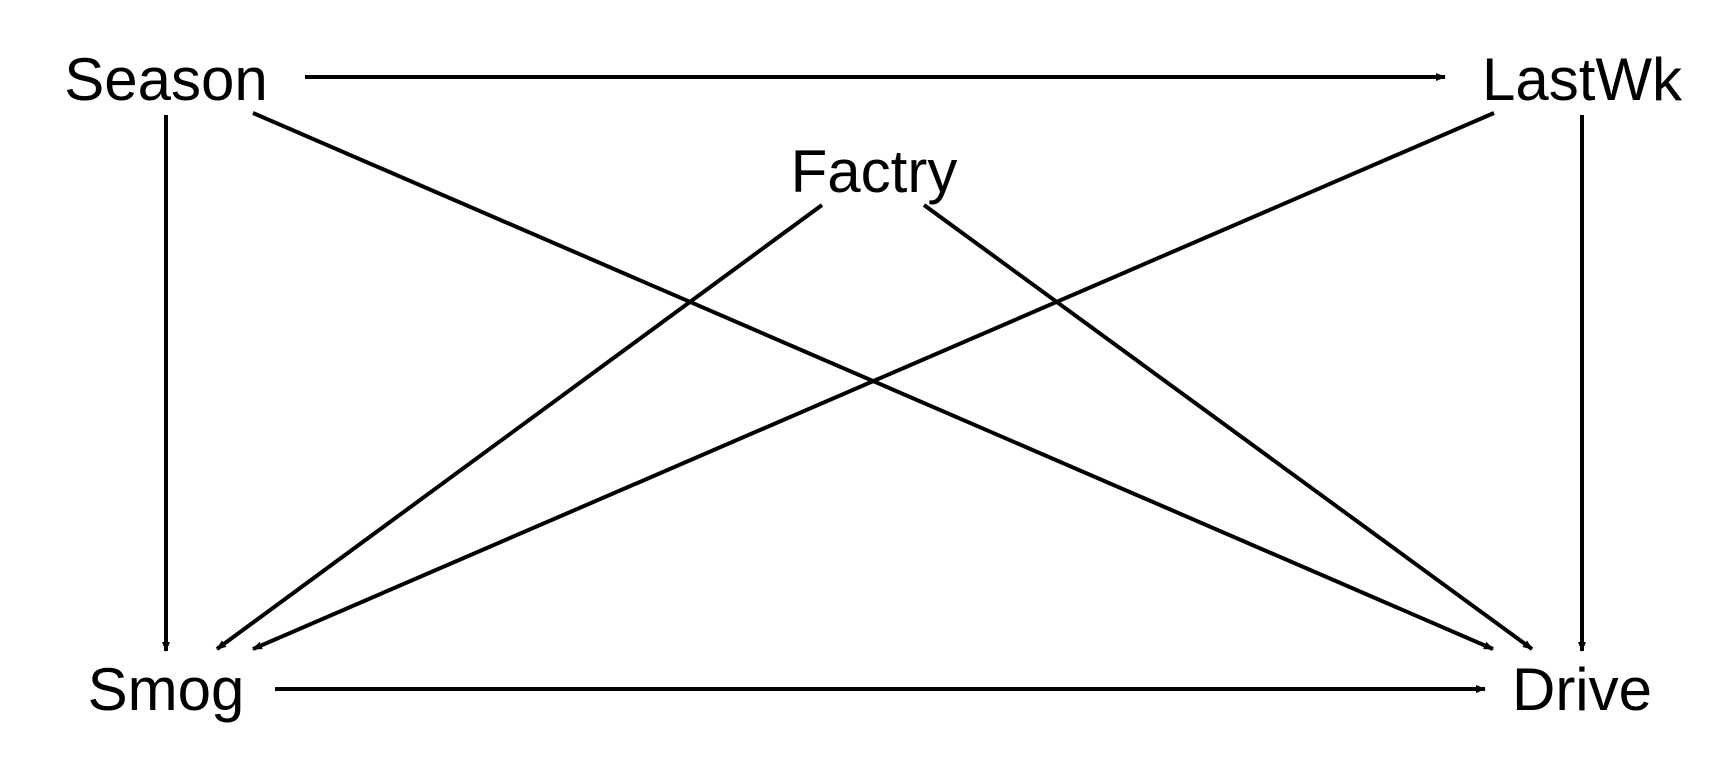 The width and height of the screenshot is (1728, 768). Describe the element at coordinates (1582, 79) in the screenshot. I see `node-lastwk: LastWk` at that location.